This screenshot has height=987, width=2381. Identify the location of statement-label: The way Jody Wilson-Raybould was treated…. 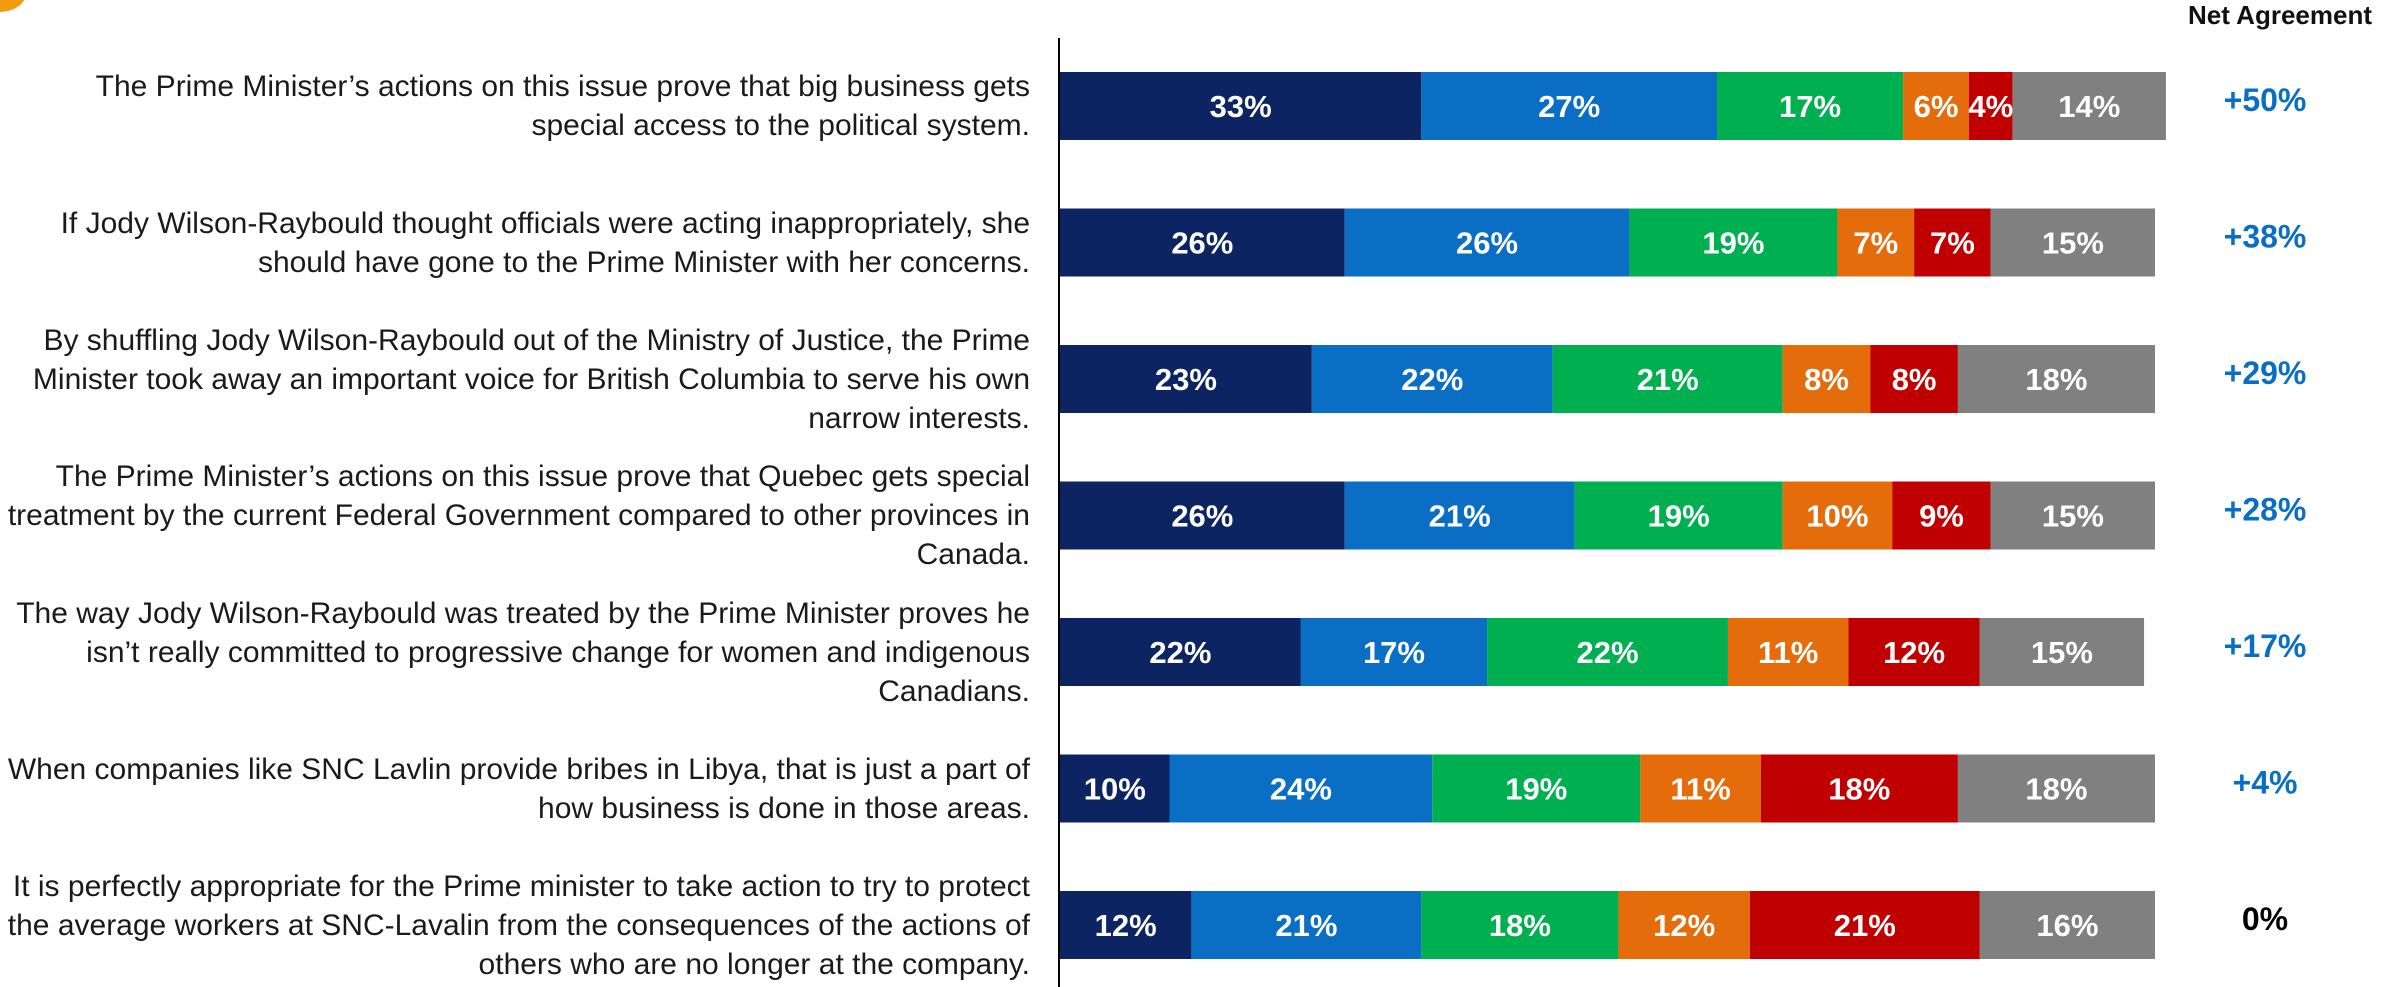
(523, 652).